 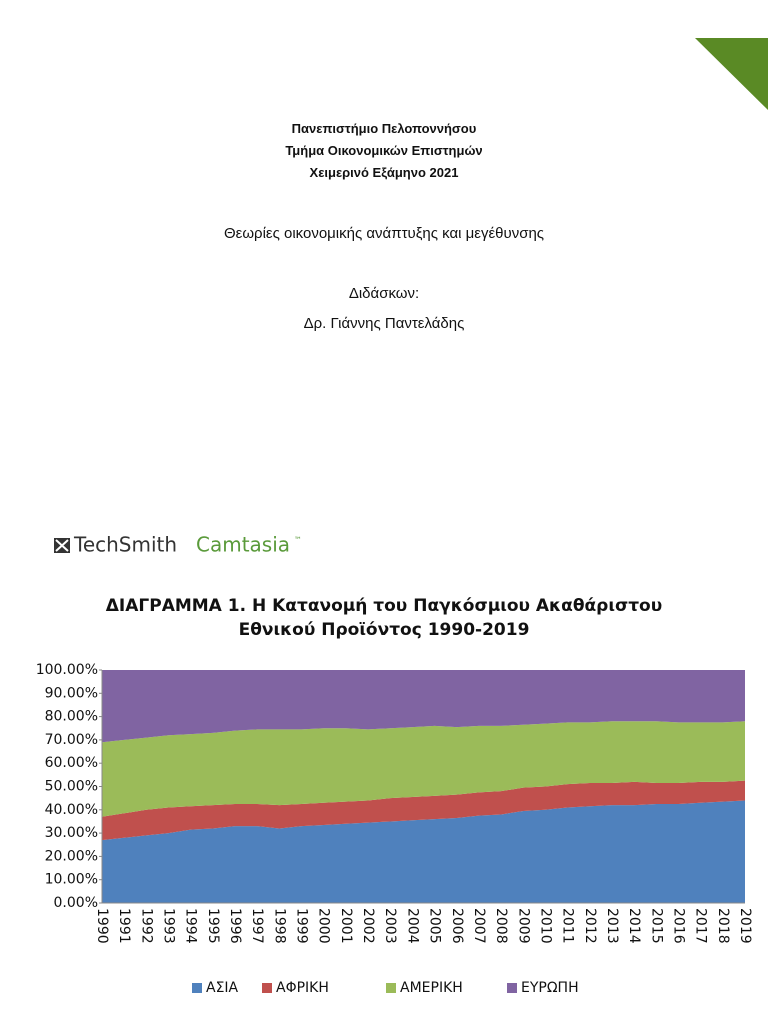 I want to click on legend-label: ΑΦΡΙΚΗ, so click(x=302, y=988).